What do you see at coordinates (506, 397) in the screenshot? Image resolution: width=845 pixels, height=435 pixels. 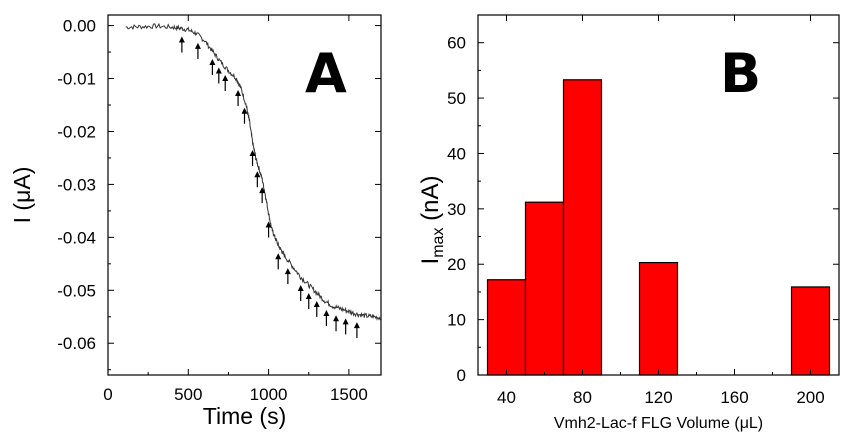 I see `panel-b-x-tick-label: 40` at bounding box center [506, 397].